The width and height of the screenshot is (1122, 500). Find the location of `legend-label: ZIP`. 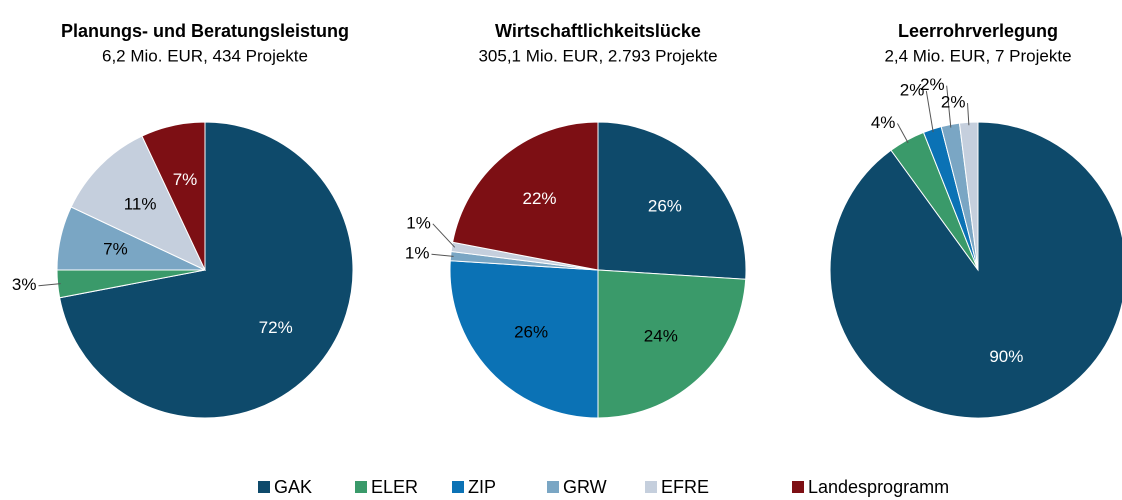

legend-label: ZIP is located at coordinates (482, 487).